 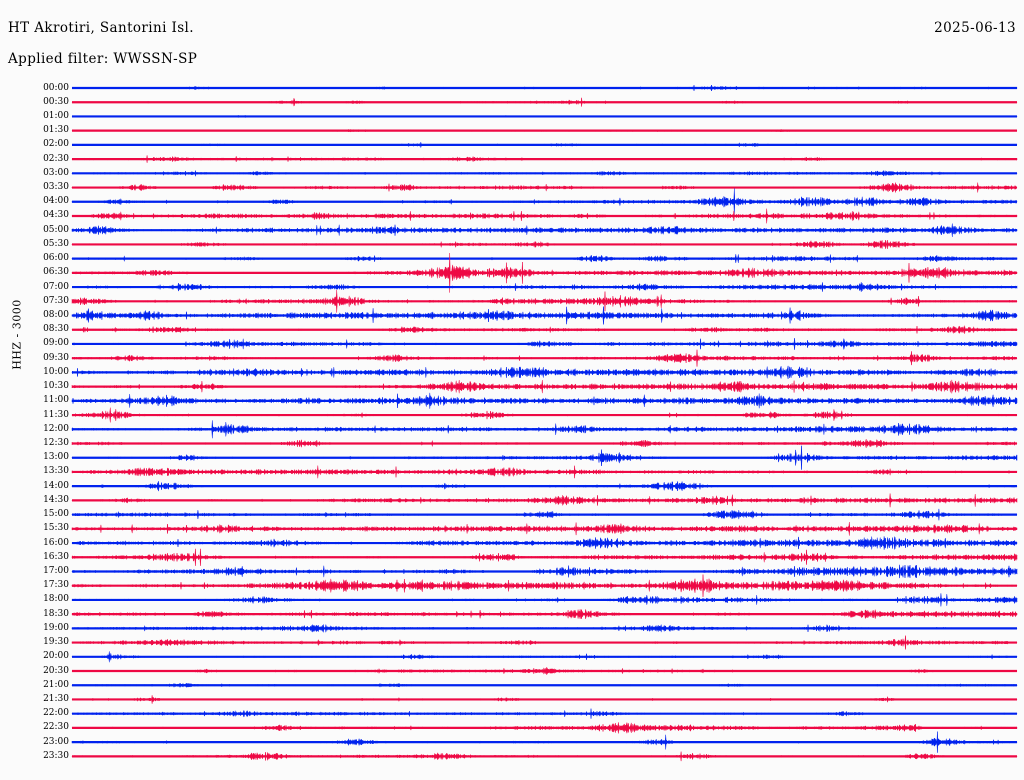 I want to click on time-tick-label: 04:30, so click(x=56, y=215).